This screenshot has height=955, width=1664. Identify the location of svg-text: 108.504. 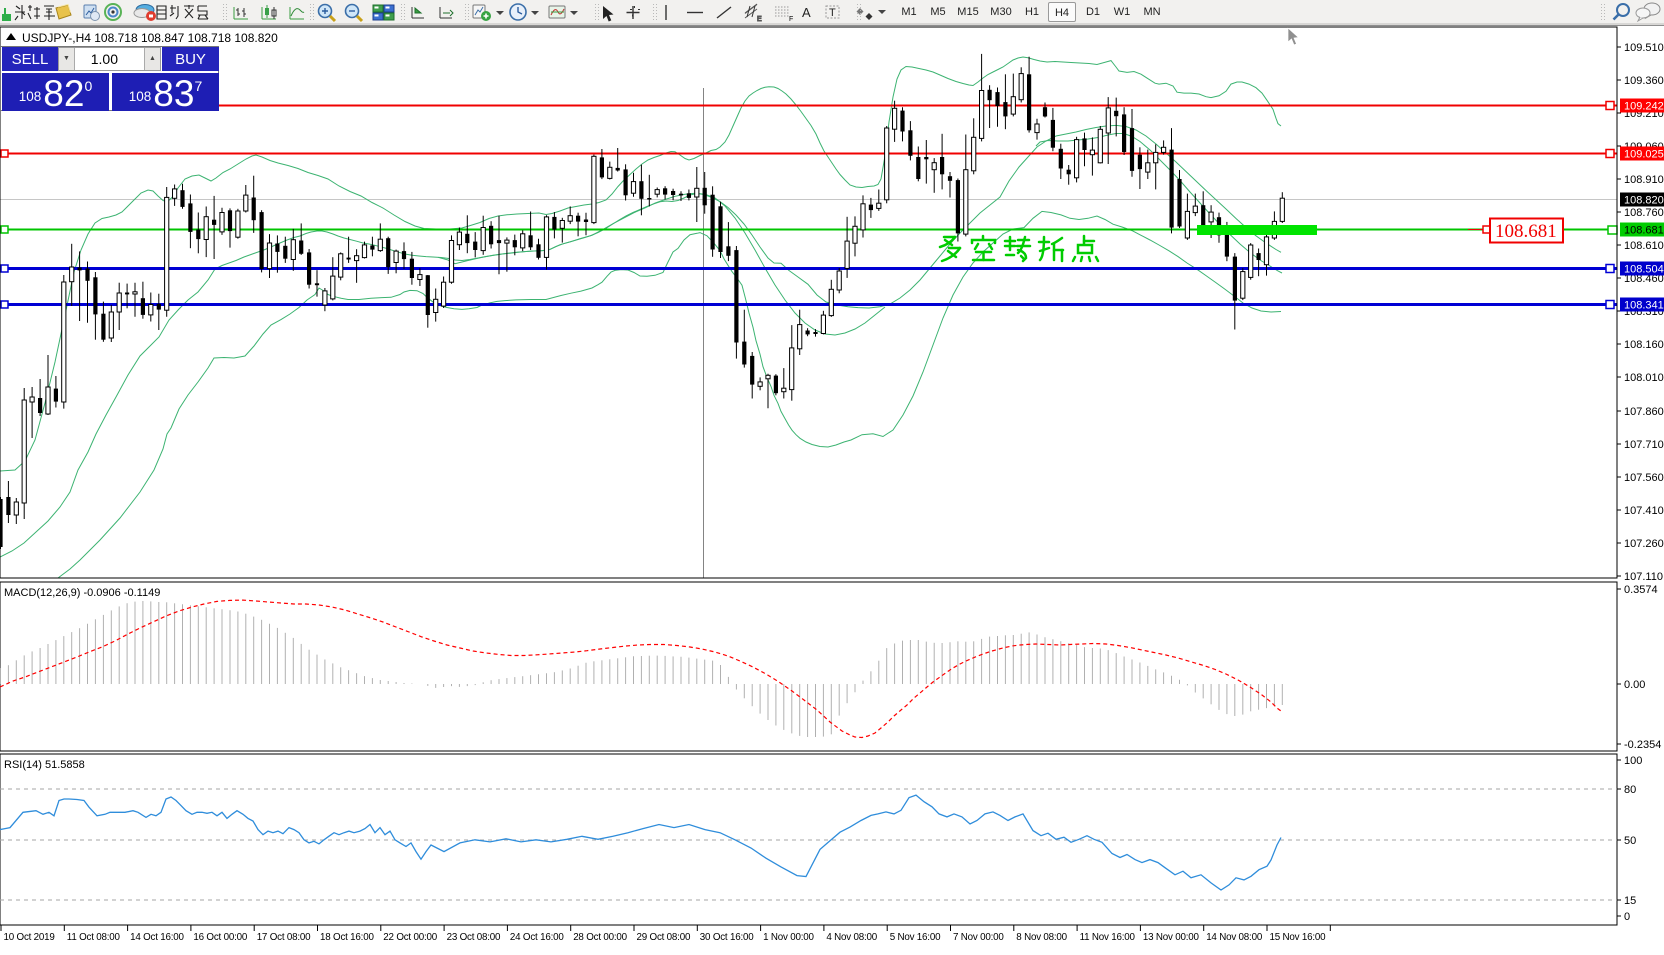
(1644, 270).